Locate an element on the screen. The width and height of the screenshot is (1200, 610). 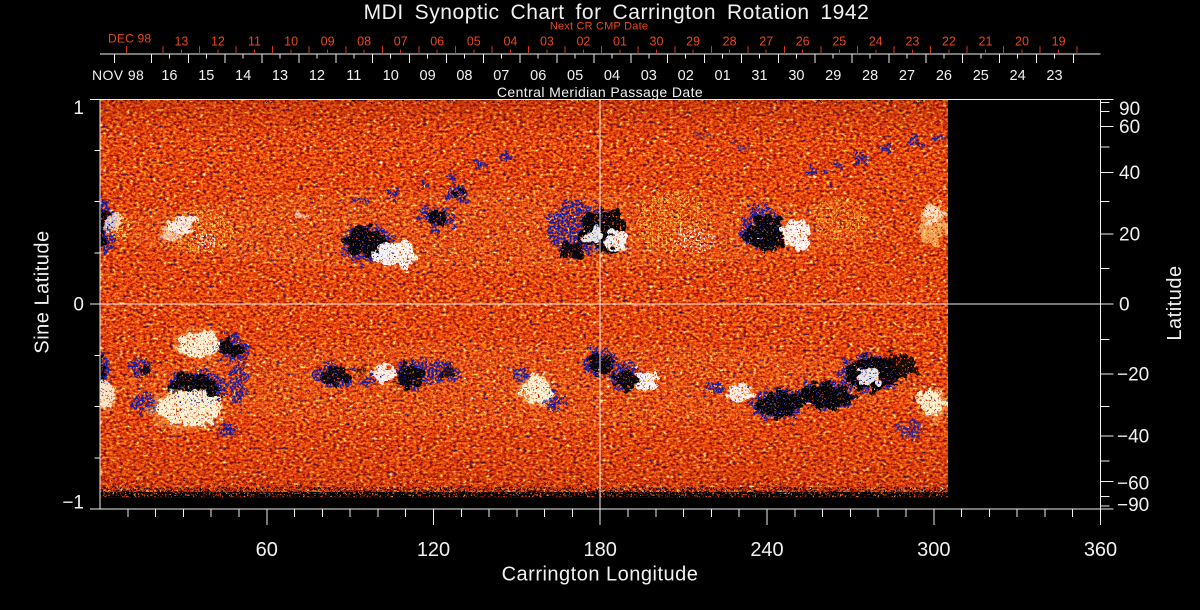
svg-text: 21 is located at coordinates (986, 42).